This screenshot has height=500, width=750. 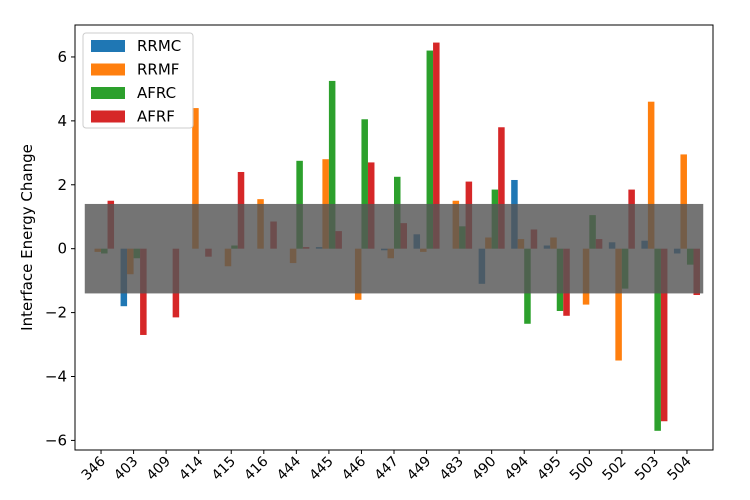 I want to click on y-tick-label: −4, so click(x=56, y=377).